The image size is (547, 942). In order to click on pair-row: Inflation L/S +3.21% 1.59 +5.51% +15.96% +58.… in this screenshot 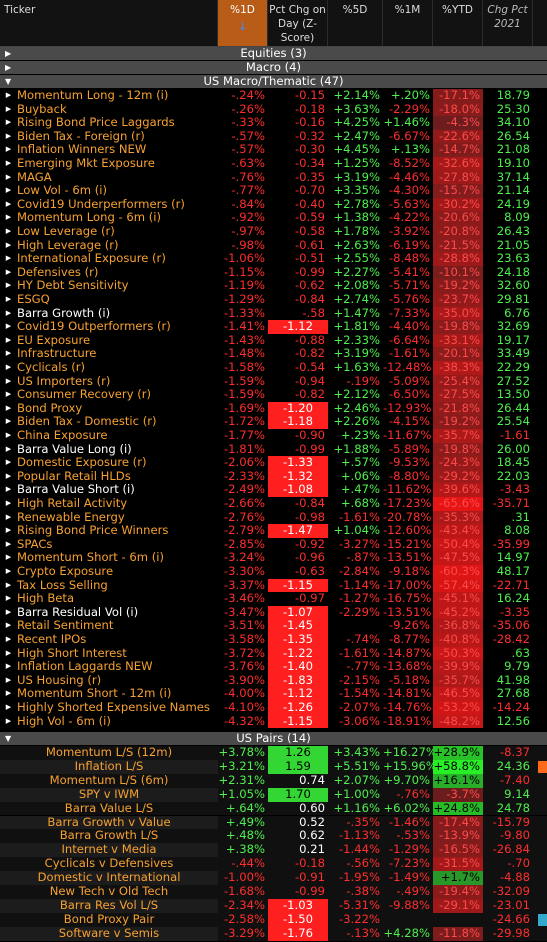, I will do `click(273, 766)`.